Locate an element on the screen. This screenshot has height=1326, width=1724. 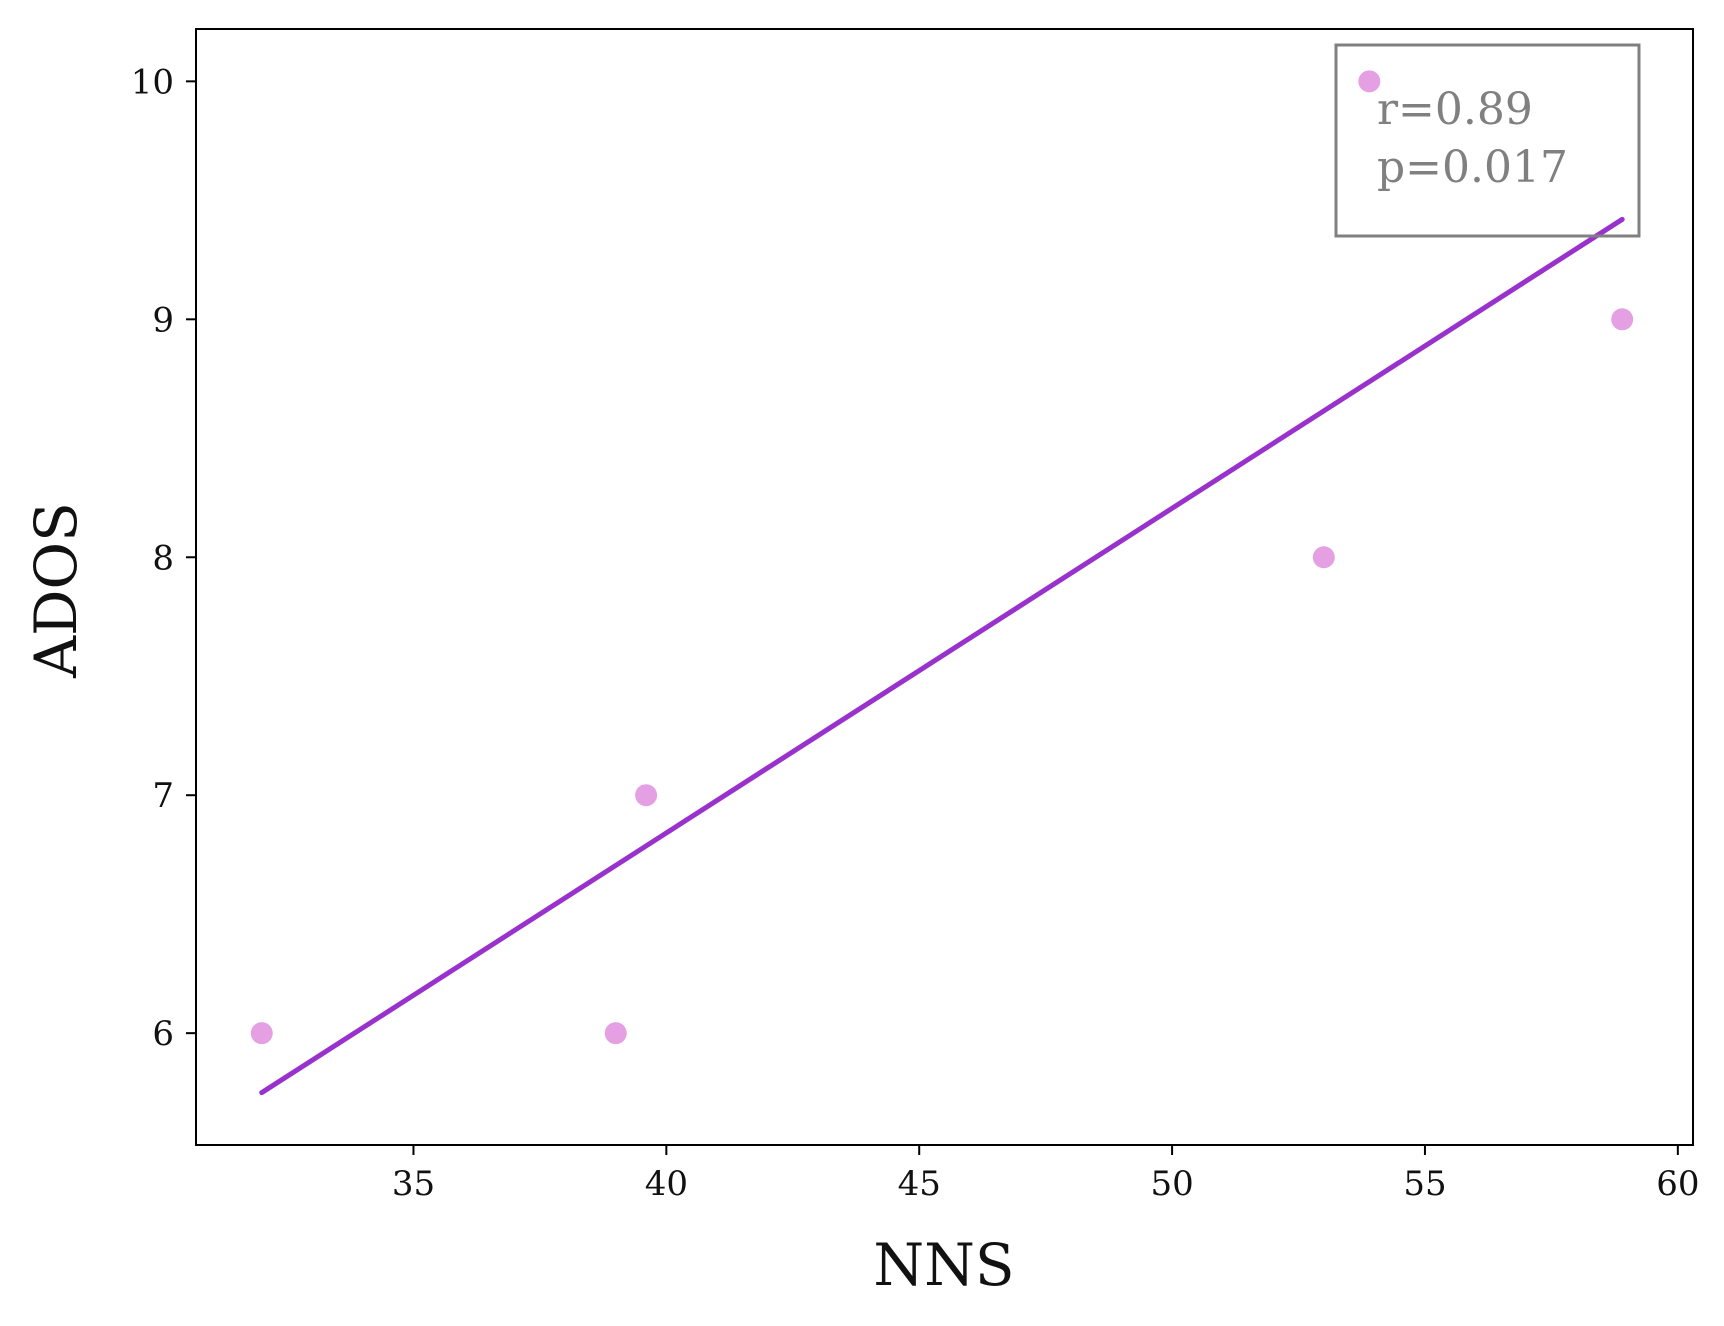
x-tick-label: 45 is located at coordinates (919, 1184).